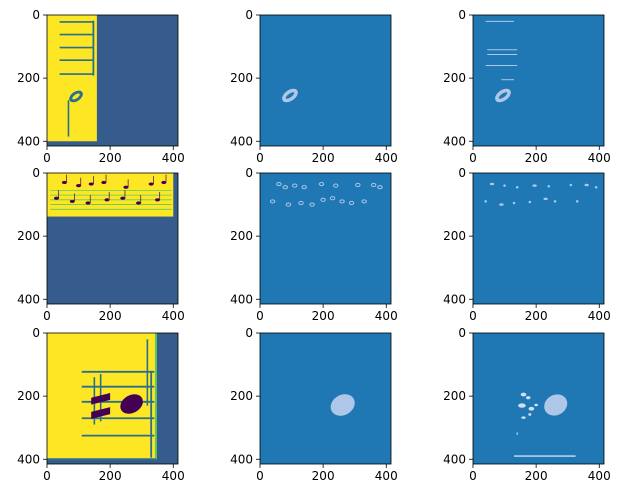 The width and height of the screenshot is (621, 499). I want to click on note-head-hollow, so click(76, 96).